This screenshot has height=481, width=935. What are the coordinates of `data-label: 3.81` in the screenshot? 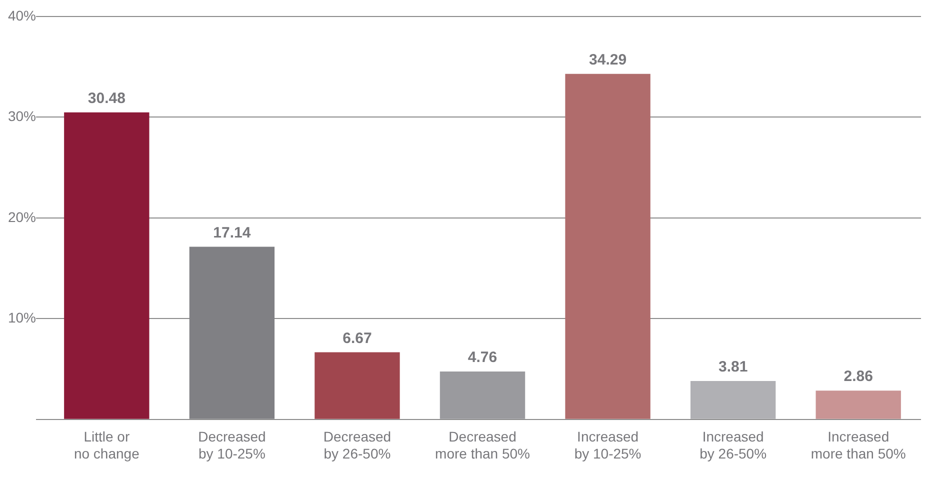 It's located at (733, 367).